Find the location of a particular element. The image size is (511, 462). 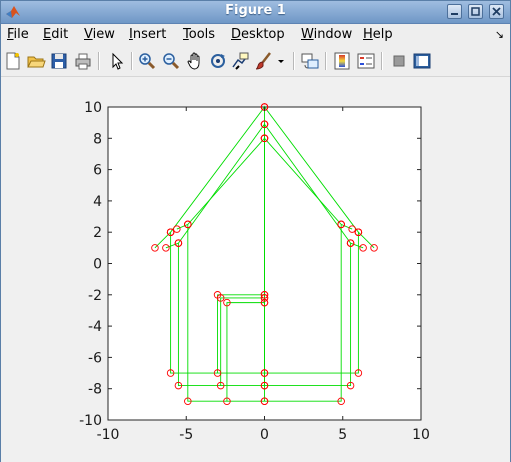

zoom-out-icon is located at coordinates (171, 61).